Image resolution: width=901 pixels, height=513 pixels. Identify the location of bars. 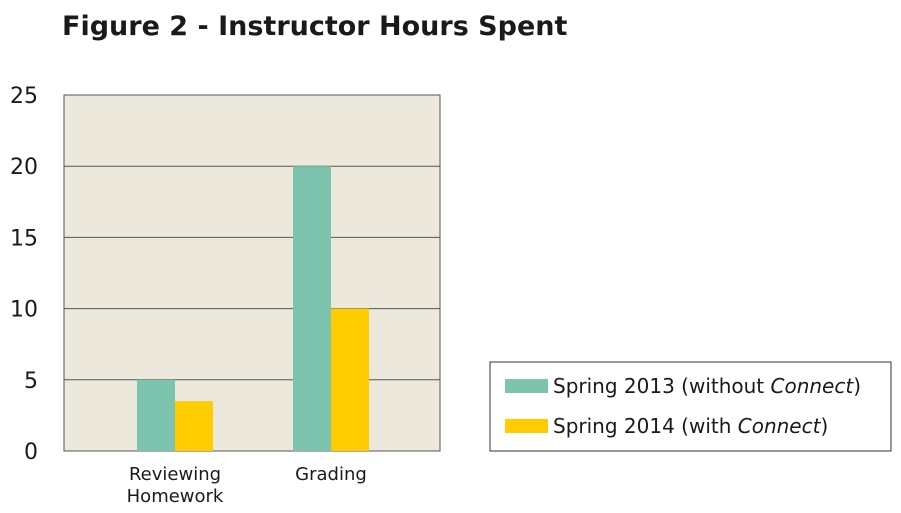
(253, 308).